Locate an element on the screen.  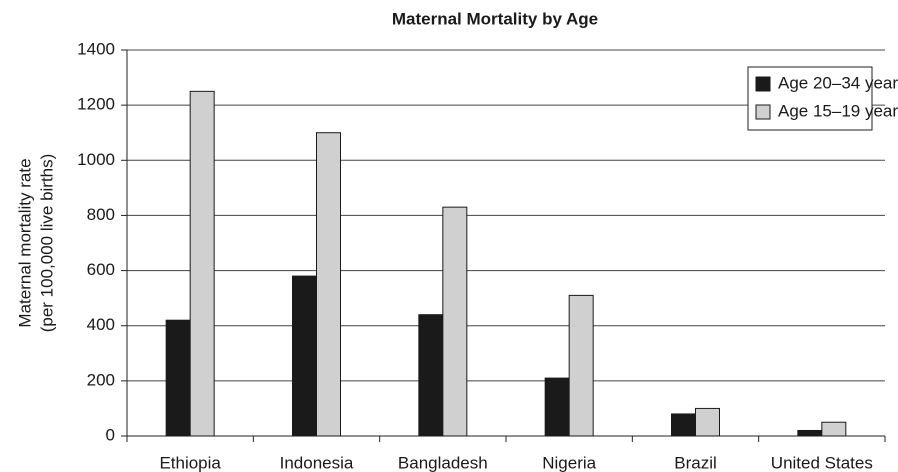
x-tick-label: Indonesia is located at coordinates (317, 462).